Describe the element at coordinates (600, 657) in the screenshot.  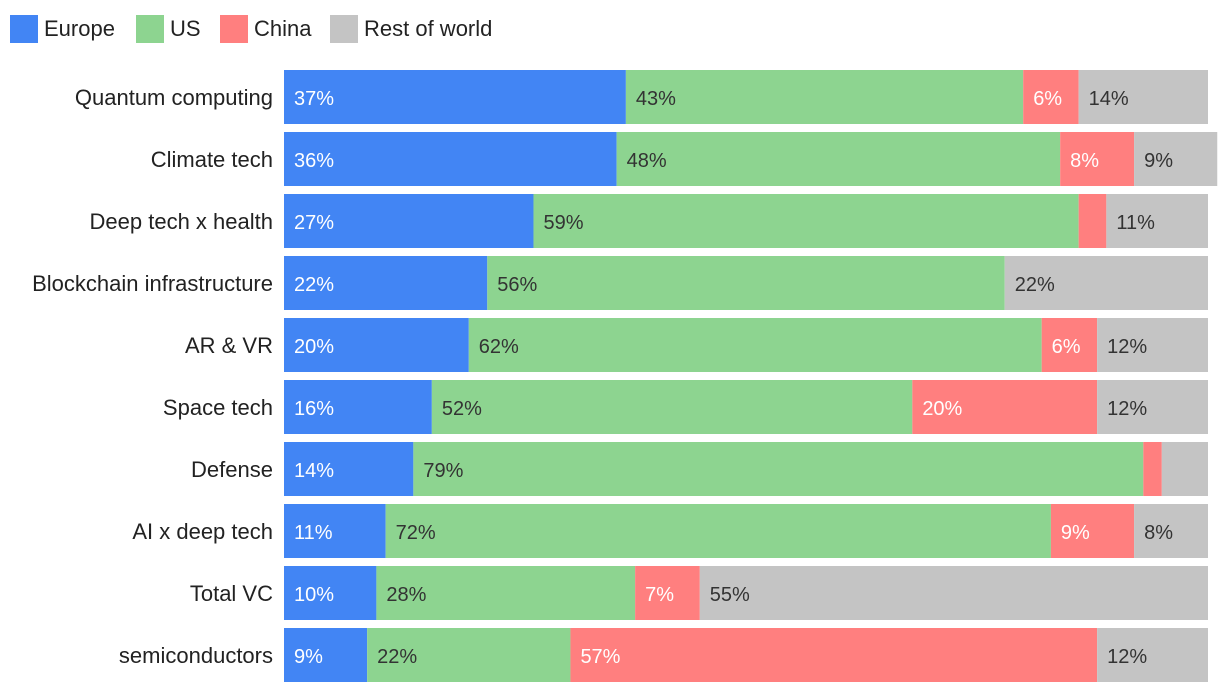
I see `data-label: 57%` at that location.